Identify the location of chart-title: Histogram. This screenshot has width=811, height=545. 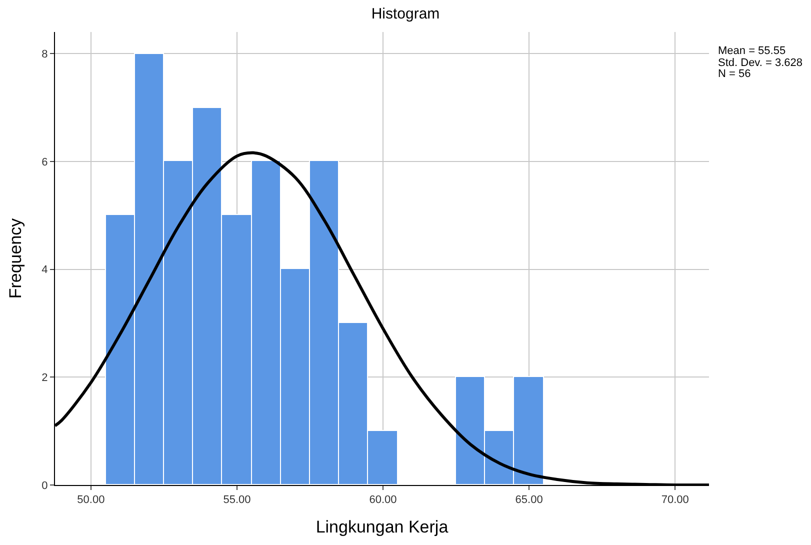
(405, 14).